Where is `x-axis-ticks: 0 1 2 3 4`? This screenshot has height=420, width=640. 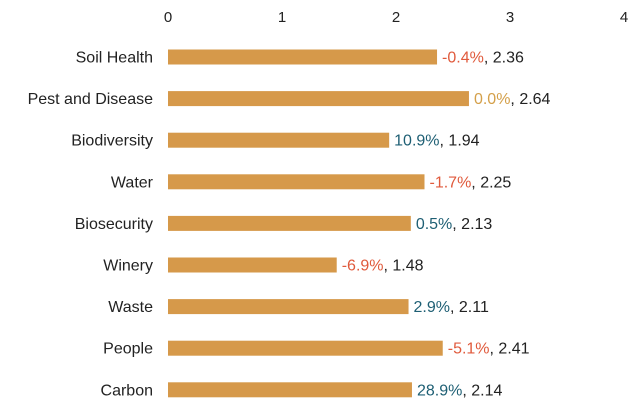
x-axis-ticks: 0 1 2 3 4 is located at coordinates (396, 17).